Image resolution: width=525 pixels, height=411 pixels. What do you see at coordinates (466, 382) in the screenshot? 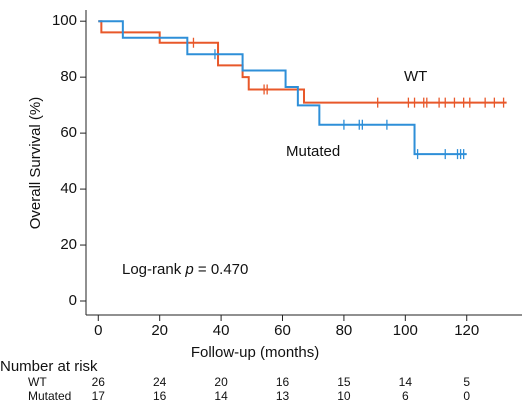
I see `risk-count: 5` at bounding box center [466, 382].